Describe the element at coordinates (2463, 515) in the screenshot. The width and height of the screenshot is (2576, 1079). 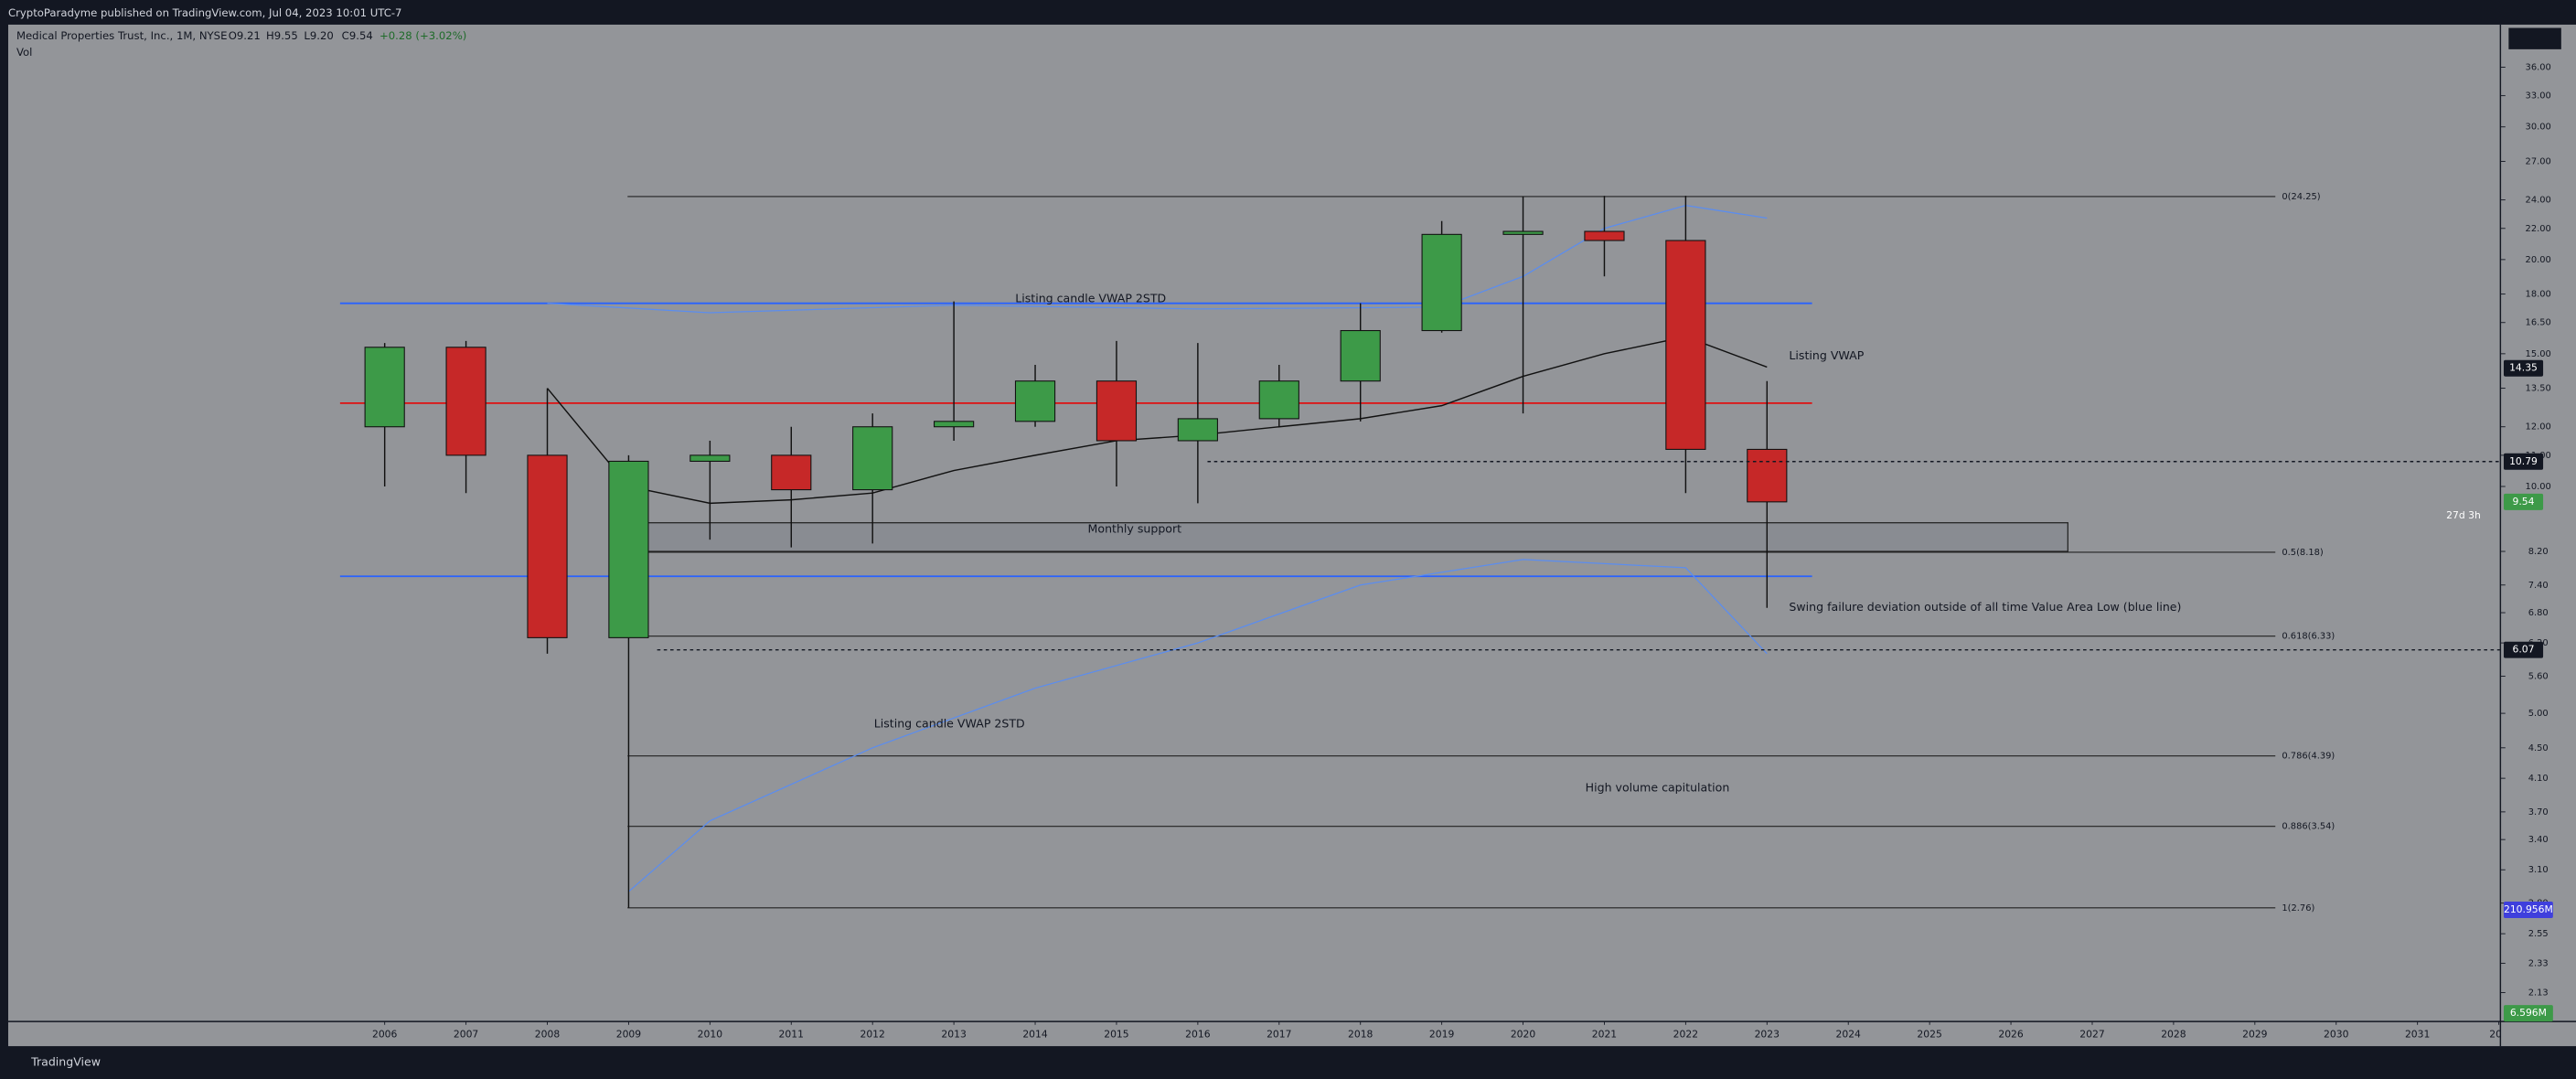
I see `countdown: 27d 3h` at that location.